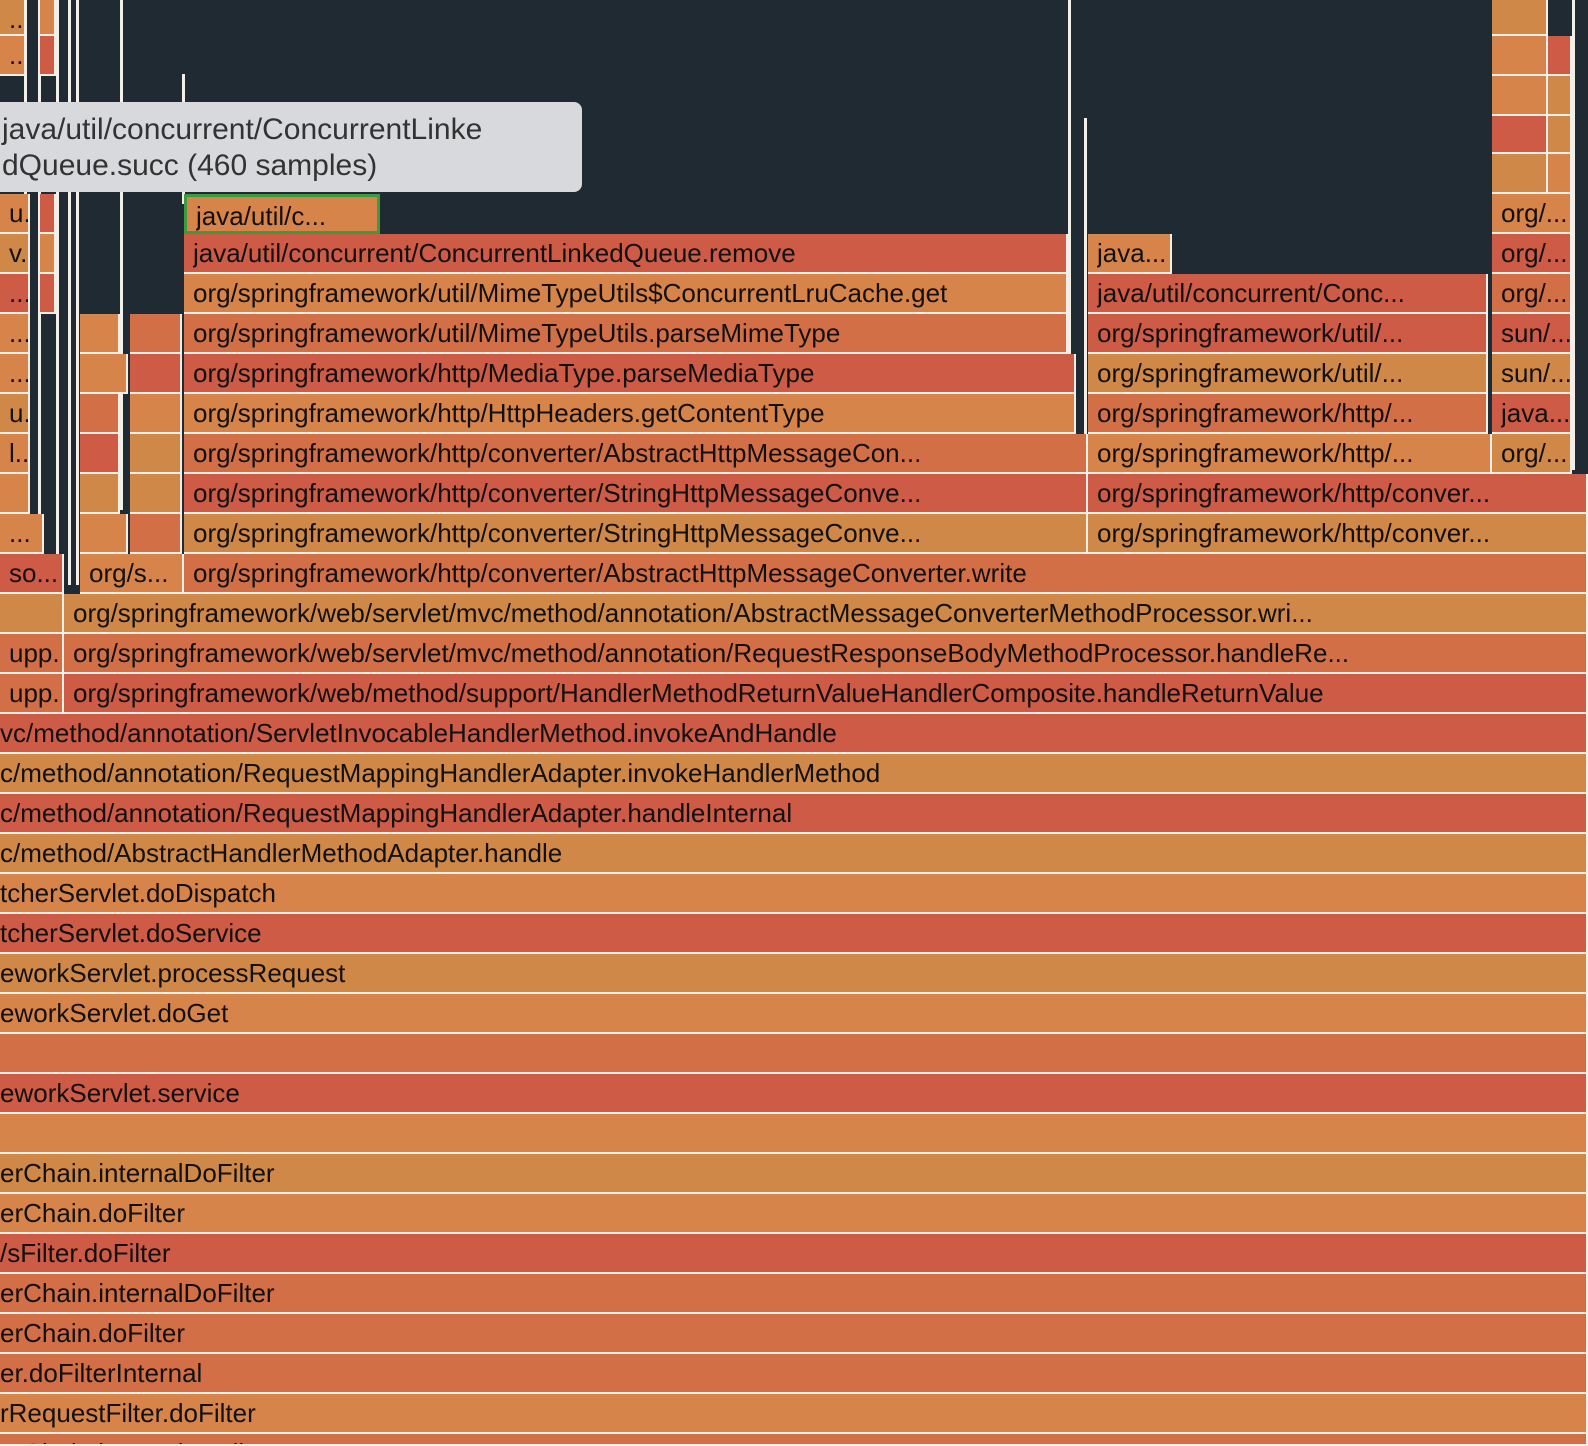 This screenshot has height=1446, width=1588. What do you see at coordinates (794, 1014) in the screenshot?
I see `frame: eworkServlet.doGet` at bounding box center [794, 1014].